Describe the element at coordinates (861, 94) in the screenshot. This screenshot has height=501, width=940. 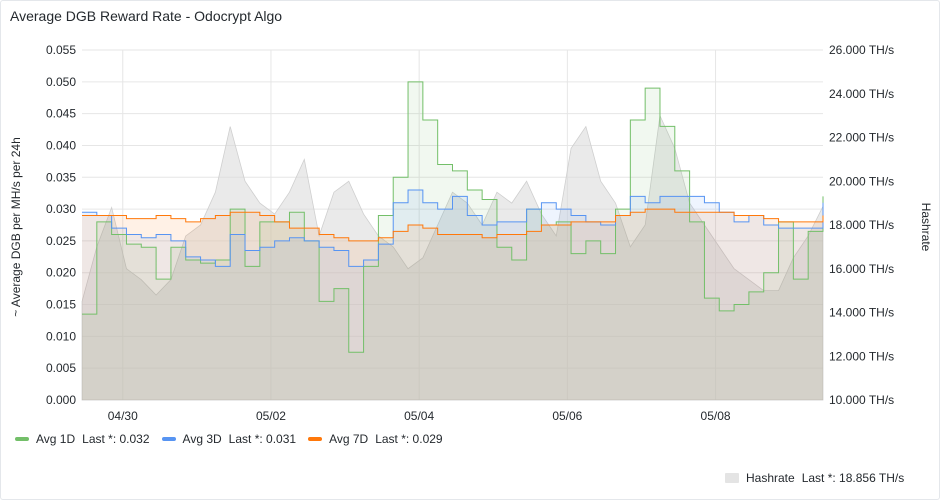
I see `right-tick-label: 24.000 TH/s` at that location.